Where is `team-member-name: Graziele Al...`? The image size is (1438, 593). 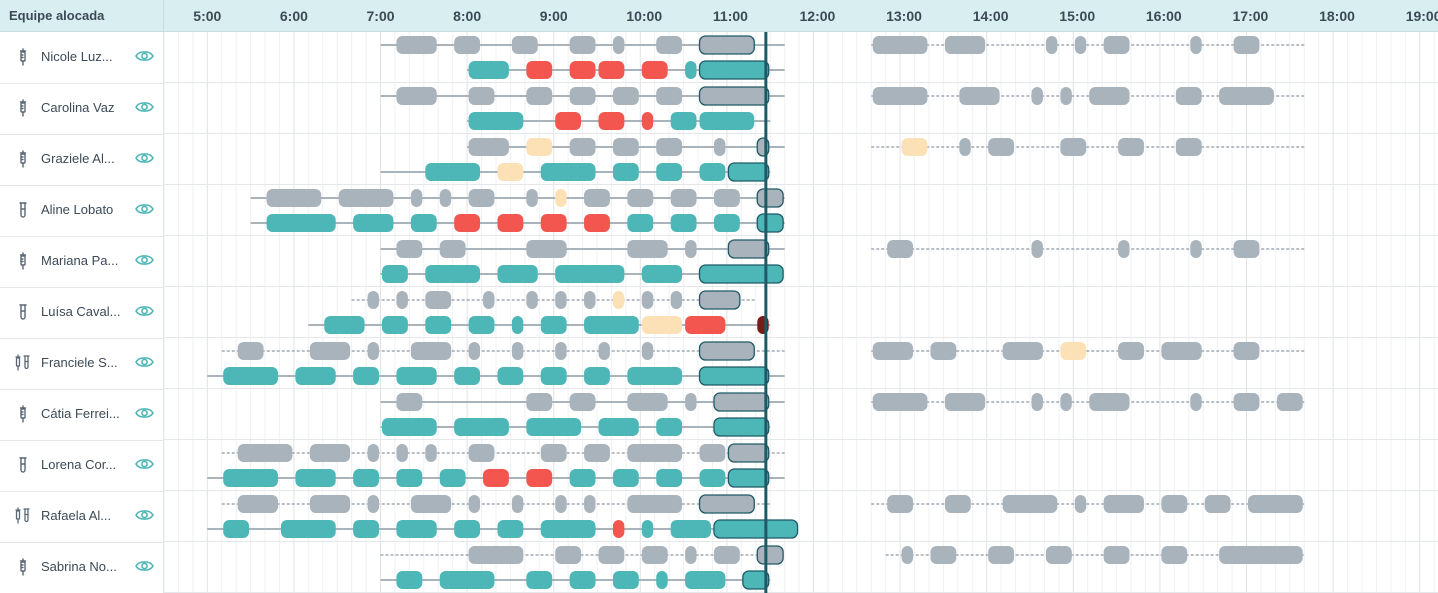
team-member-name: Graziele Al... is located at coordinates (78, 158).